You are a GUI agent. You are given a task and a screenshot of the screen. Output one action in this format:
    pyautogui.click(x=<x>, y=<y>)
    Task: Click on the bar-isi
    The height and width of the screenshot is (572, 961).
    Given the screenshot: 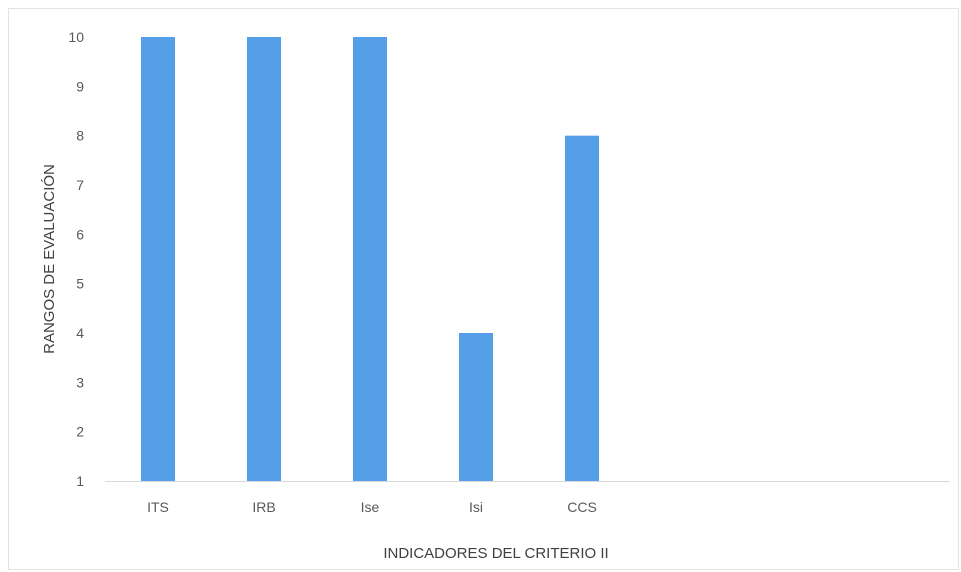 What is the action you would take?
    pyautogui.click(x=476, y=407)
    